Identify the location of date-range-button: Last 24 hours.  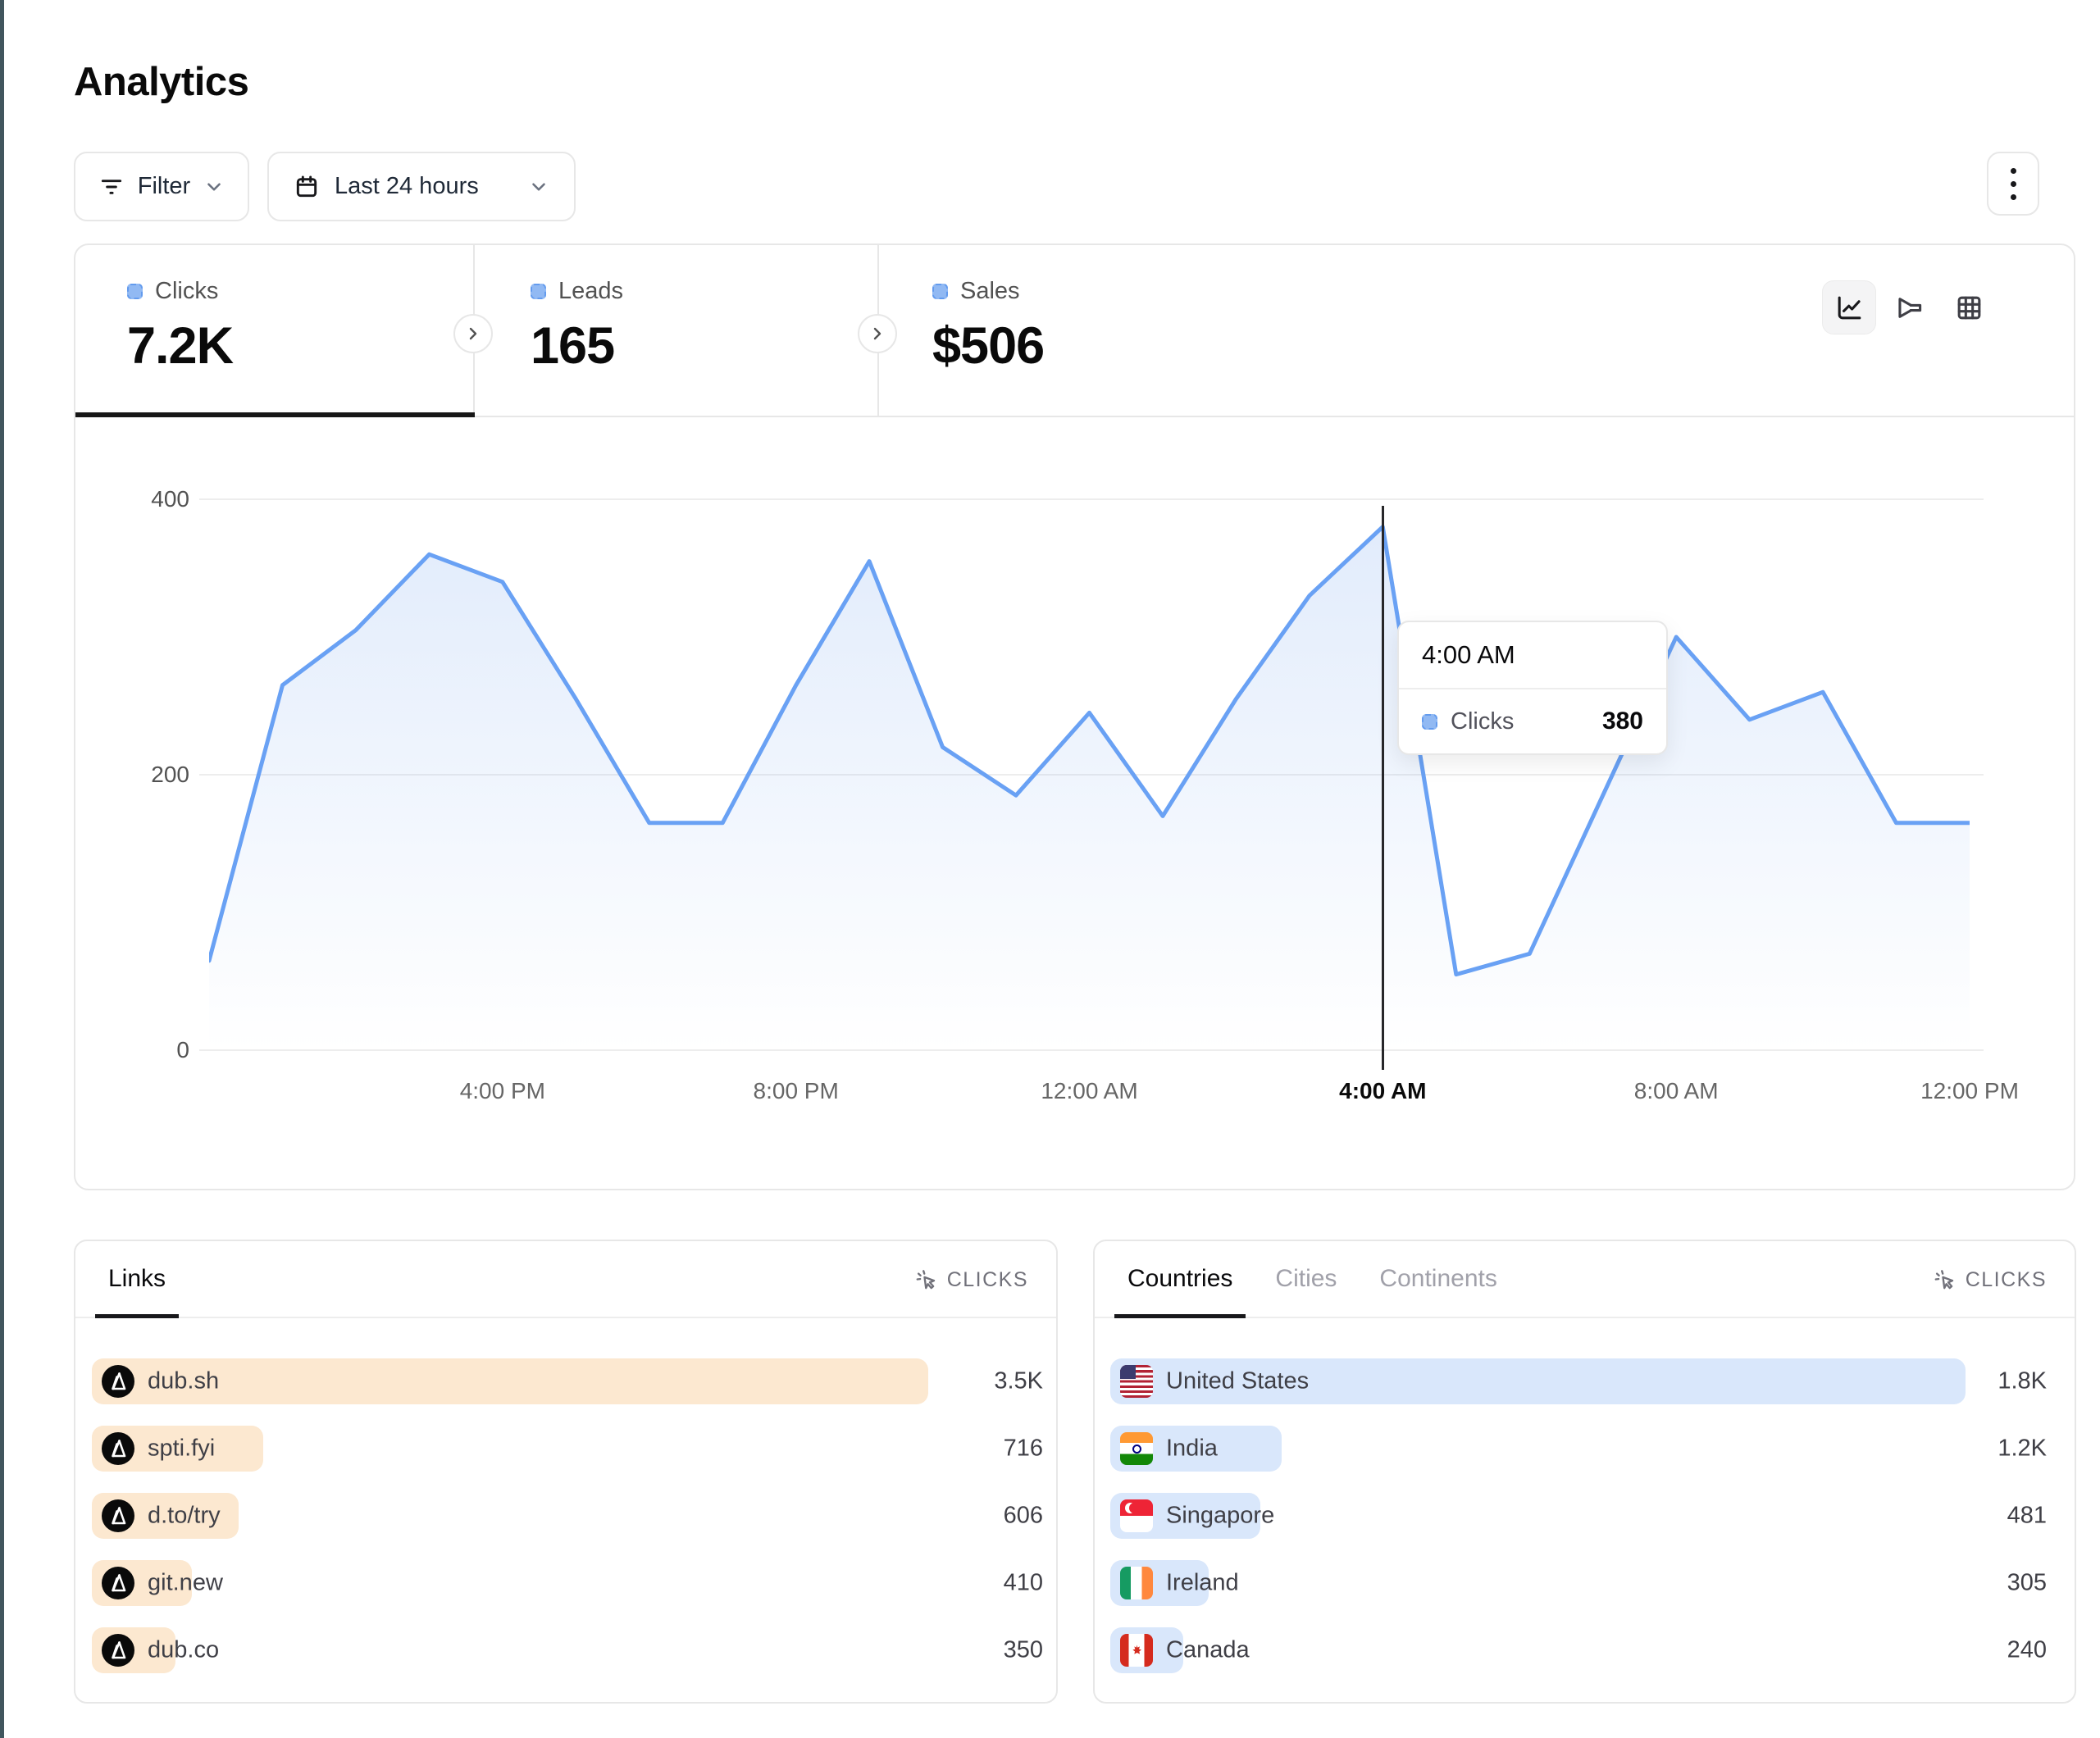
(421, 186).